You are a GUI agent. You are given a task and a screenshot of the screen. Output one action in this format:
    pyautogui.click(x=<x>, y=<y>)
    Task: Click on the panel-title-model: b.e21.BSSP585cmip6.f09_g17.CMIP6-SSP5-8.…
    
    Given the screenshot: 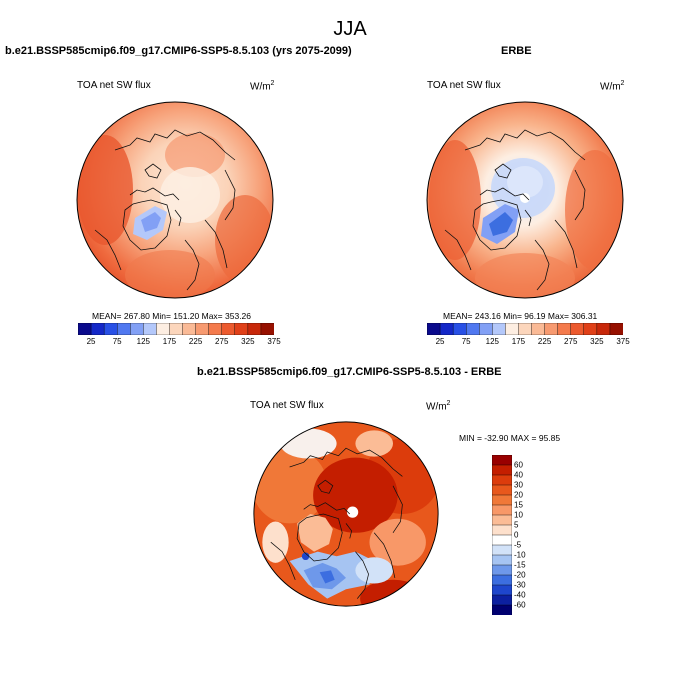 What is the action you would take?
    pyautogui.click(x=178, y=51)
    